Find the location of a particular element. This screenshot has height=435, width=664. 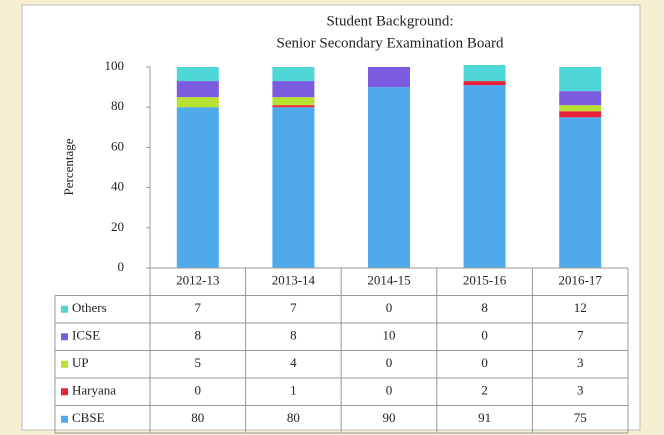

y-tick-label: 100 is located at coordinates (115, 65).